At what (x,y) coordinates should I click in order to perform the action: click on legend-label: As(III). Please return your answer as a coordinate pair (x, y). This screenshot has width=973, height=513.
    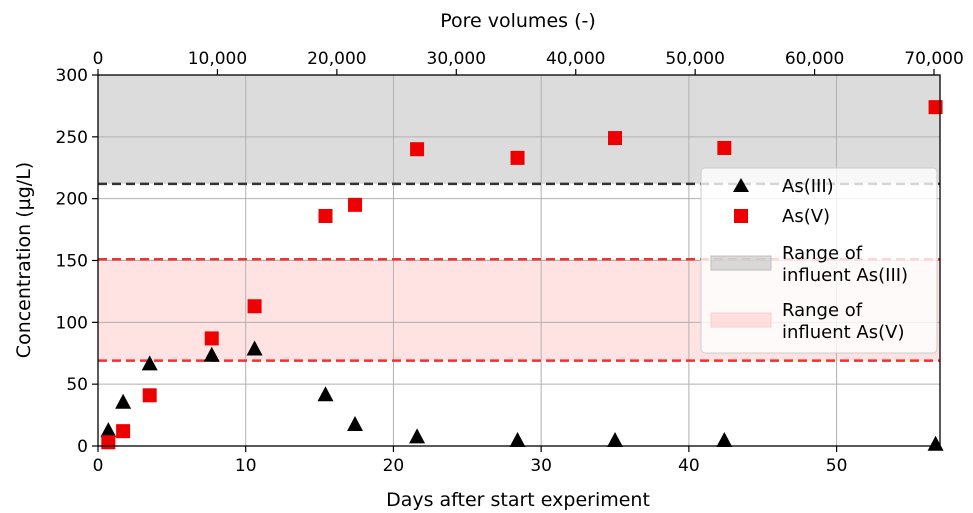
    Looking at the image, I should click on (808, 186).